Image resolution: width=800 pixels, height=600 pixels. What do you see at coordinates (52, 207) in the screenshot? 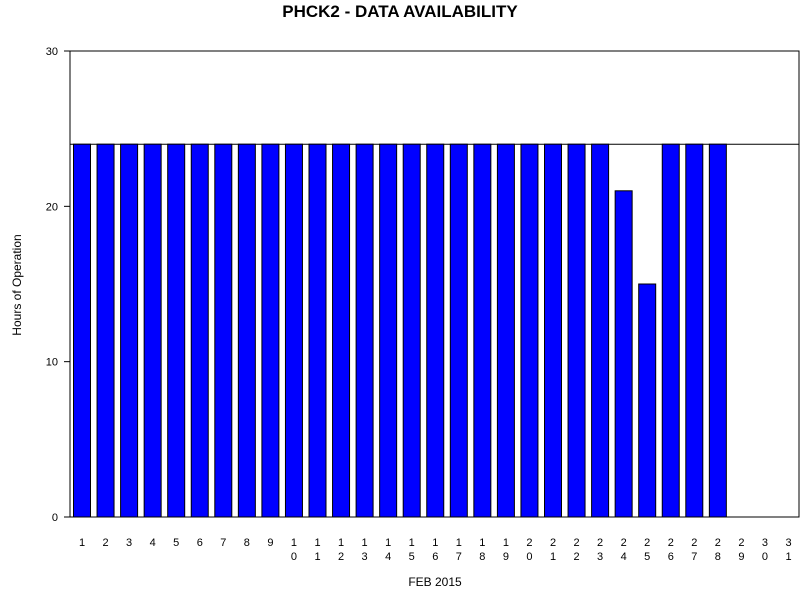
I see `y-tick-label: 20` at bounding box center [52, 207].